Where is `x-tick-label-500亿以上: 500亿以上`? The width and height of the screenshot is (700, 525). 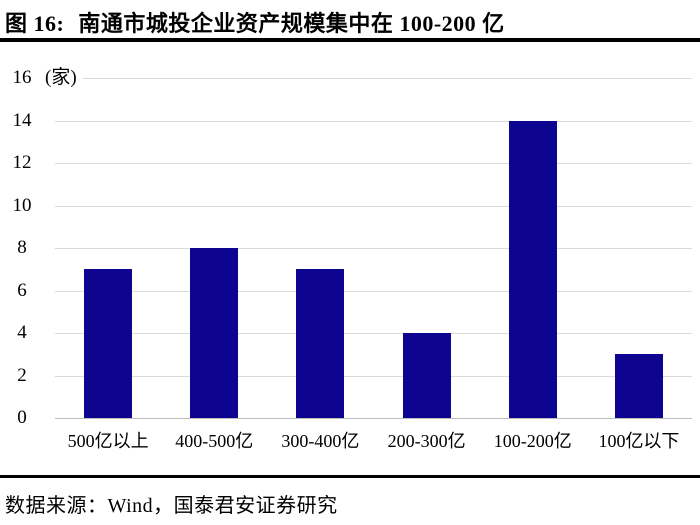 x-tick-label-500亿以上: 500亿以上 is located at coordinates (108, 441).